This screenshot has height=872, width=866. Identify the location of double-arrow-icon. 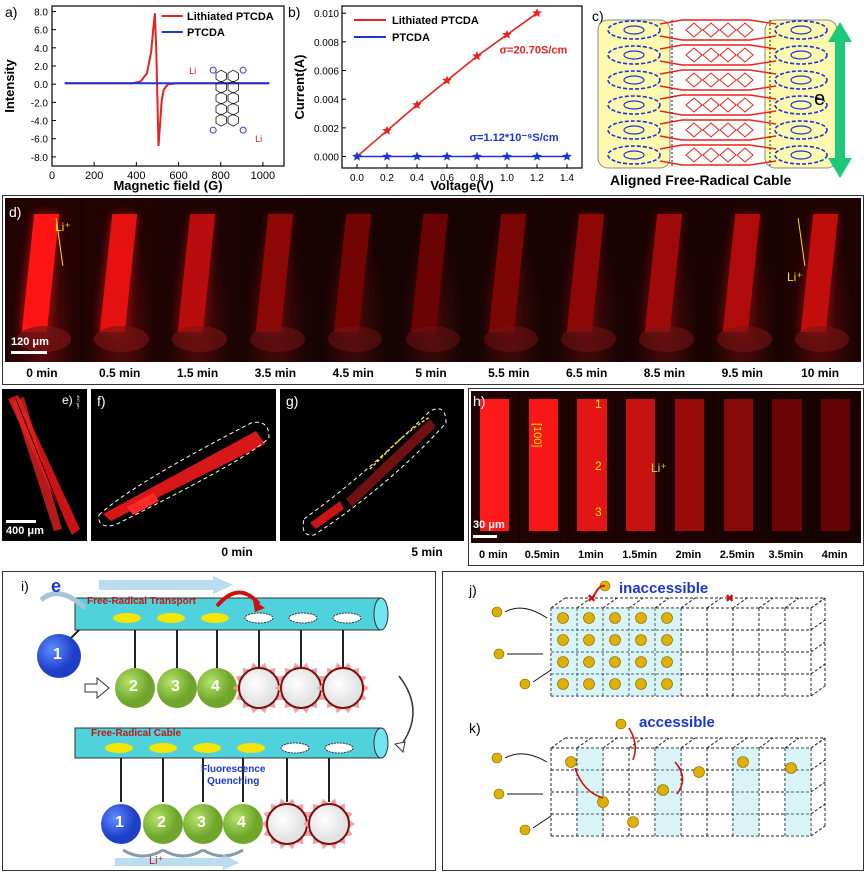
(840, 100).